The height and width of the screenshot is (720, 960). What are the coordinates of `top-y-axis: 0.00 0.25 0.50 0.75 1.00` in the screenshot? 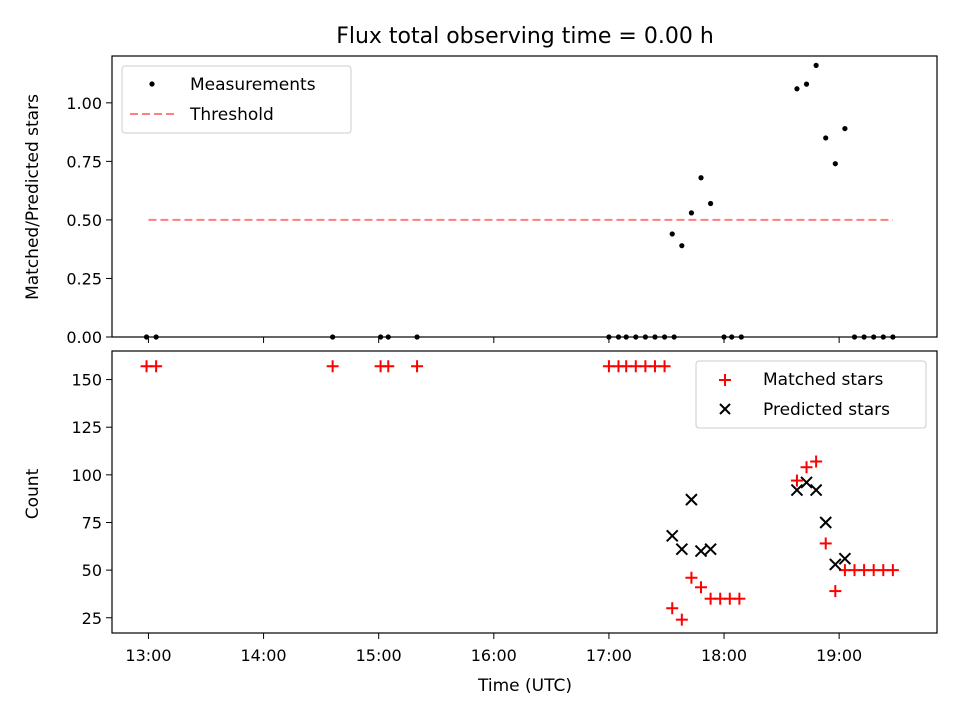 It's located at (89, 220).